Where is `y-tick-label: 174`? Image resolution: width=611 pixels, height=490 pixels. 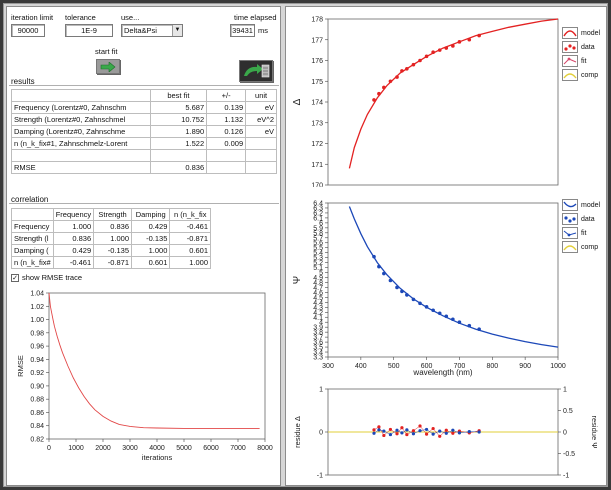 y-tick-label: 174 is located at coordinates (317, 103).